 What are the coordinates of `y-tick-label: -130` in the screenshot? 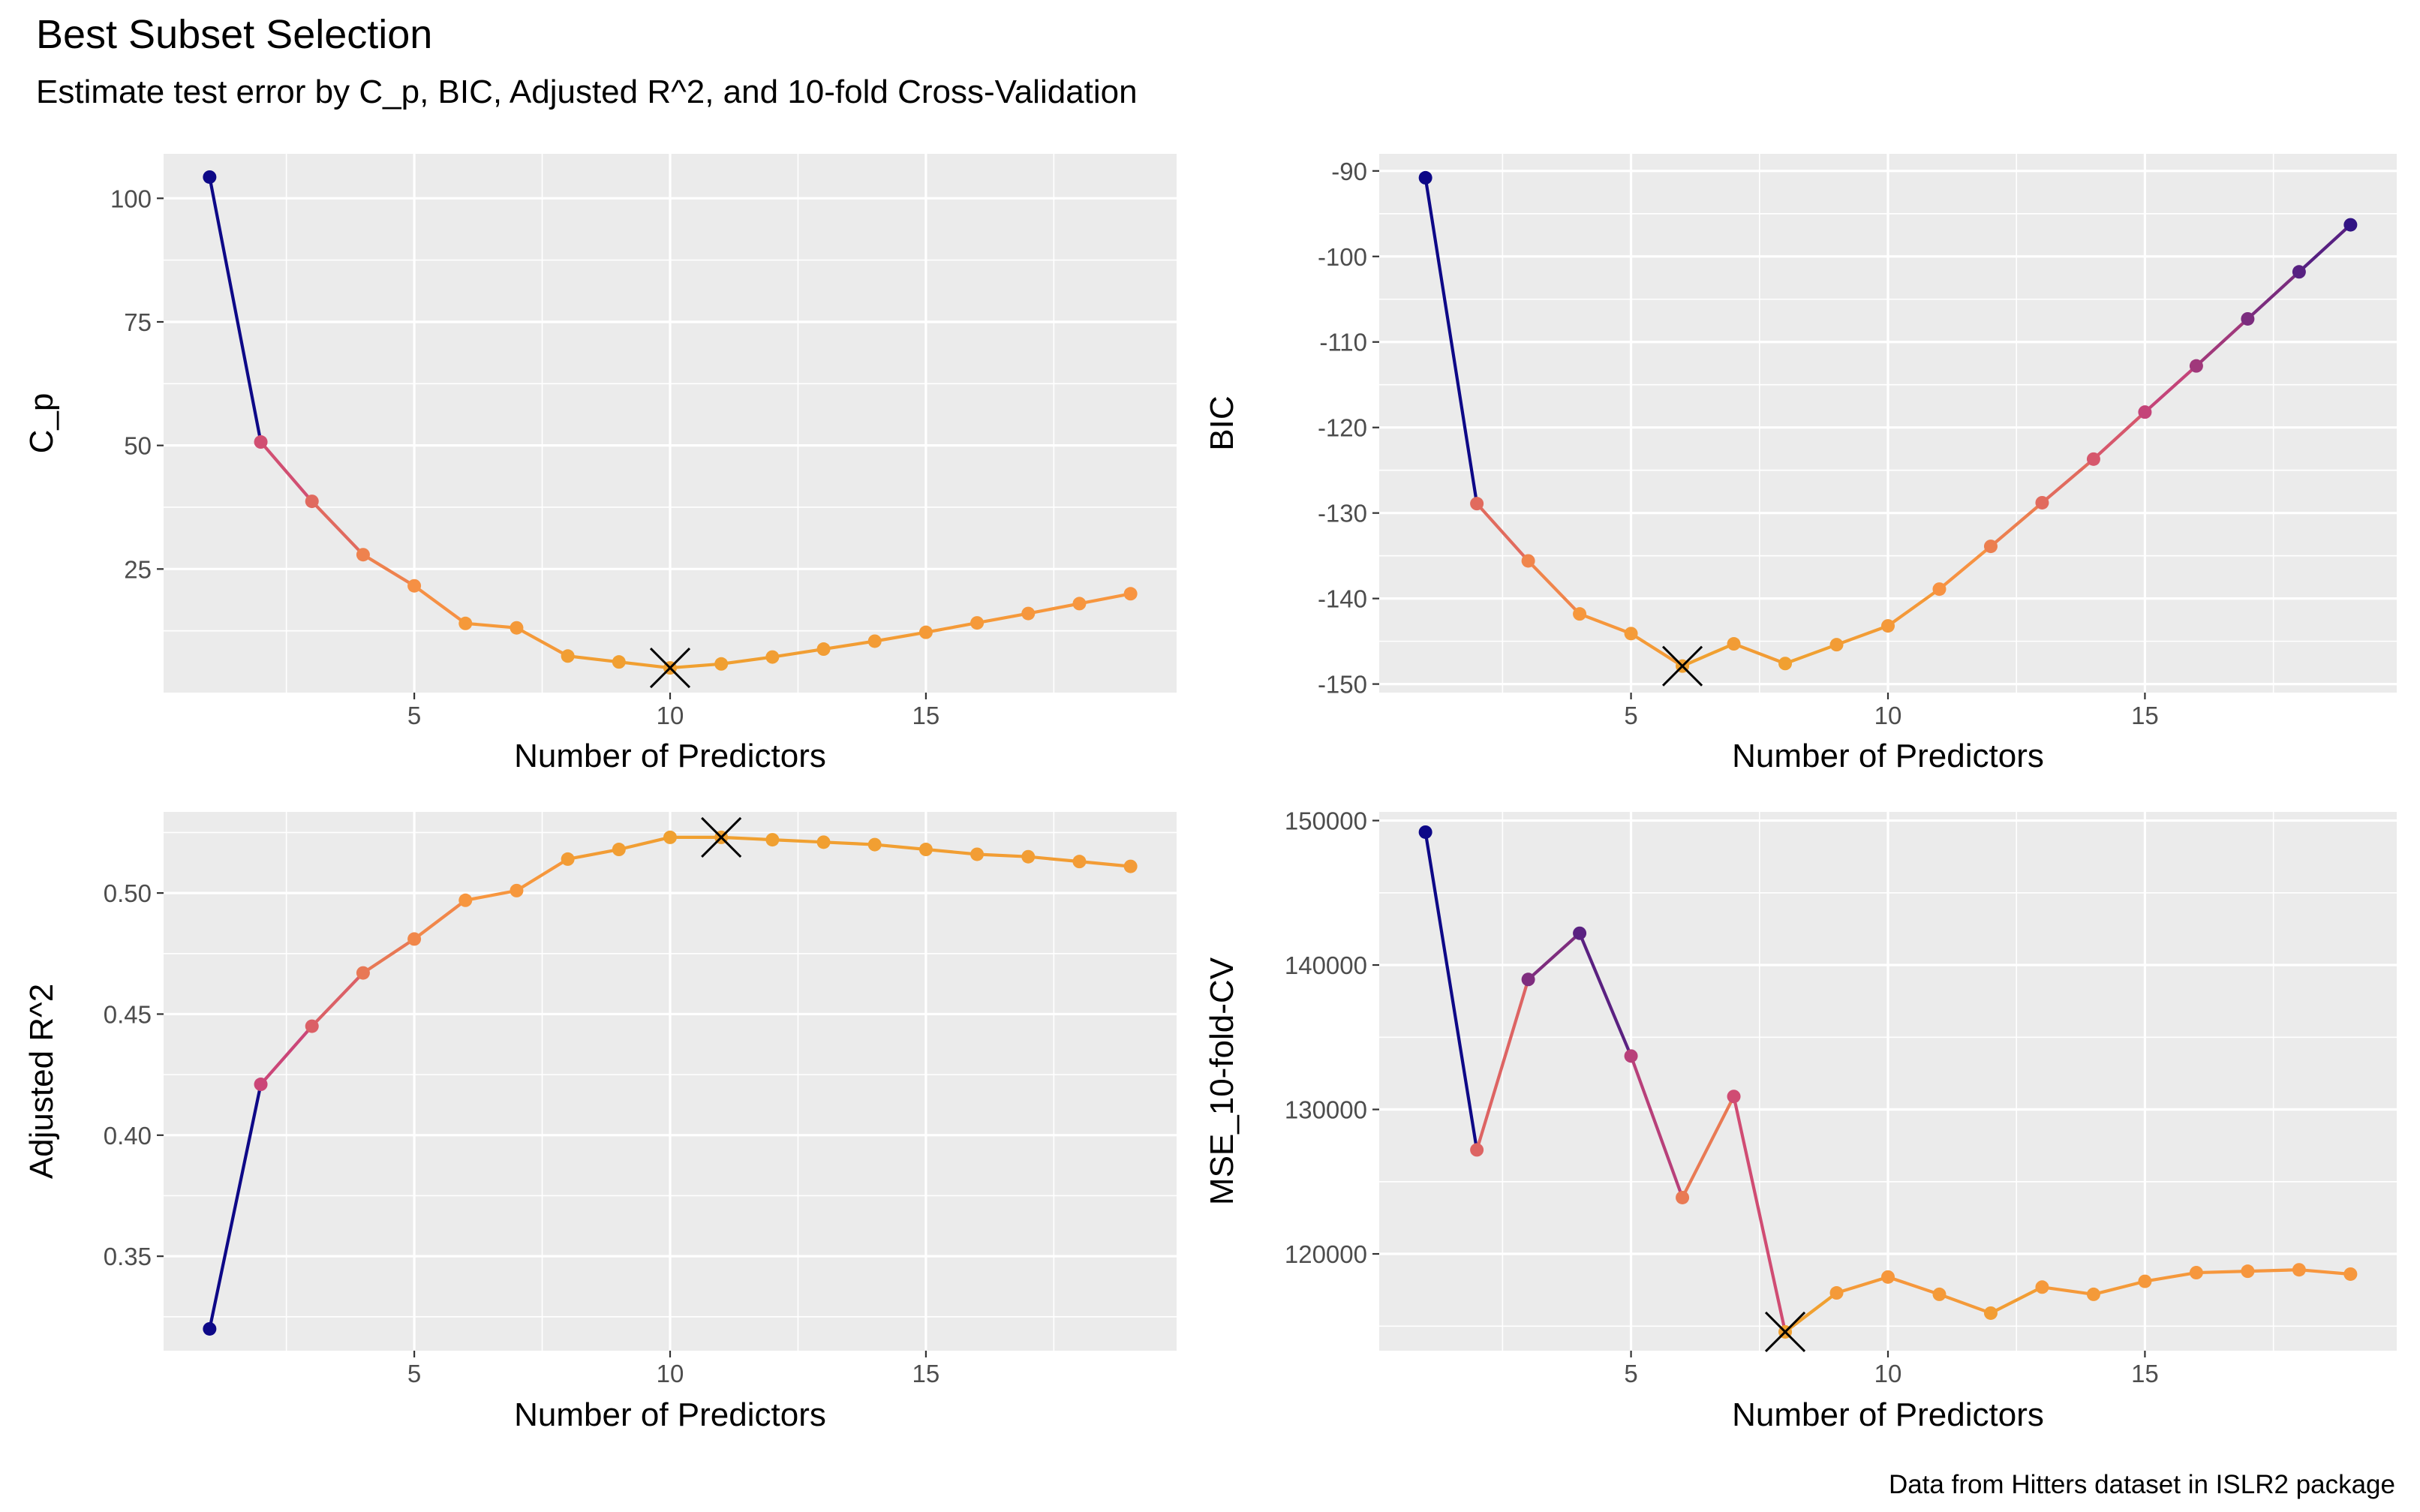 It's located at (1342, 514).